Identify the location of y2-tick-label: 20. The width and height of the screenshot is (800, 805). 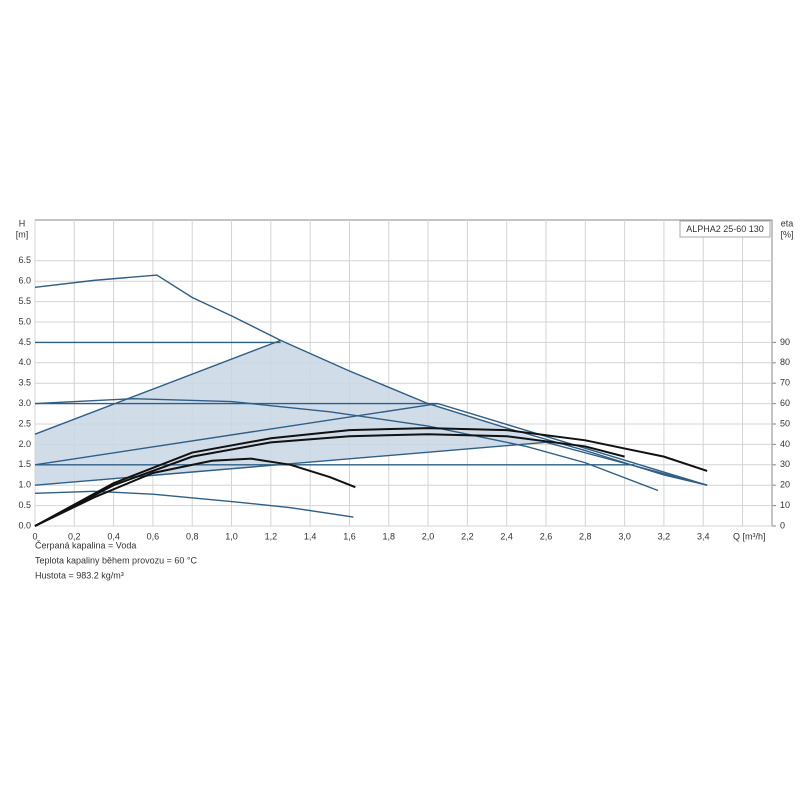
(785, 485).